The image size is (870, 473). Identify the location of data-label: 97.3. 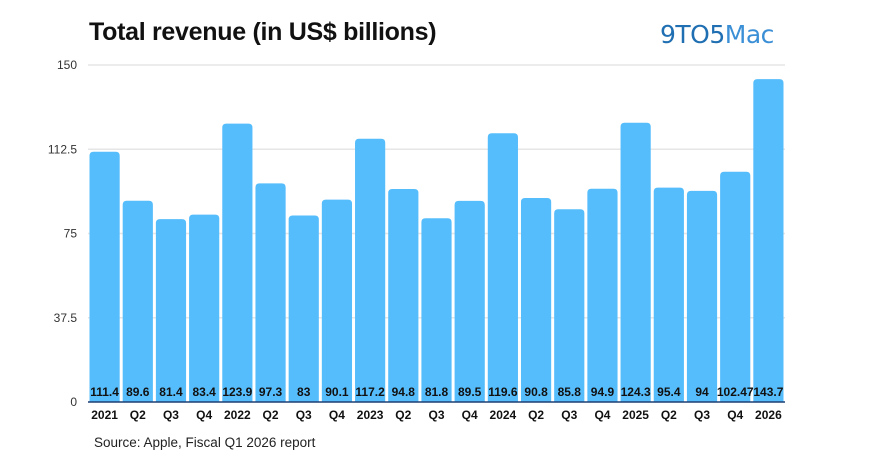
(271, 392).